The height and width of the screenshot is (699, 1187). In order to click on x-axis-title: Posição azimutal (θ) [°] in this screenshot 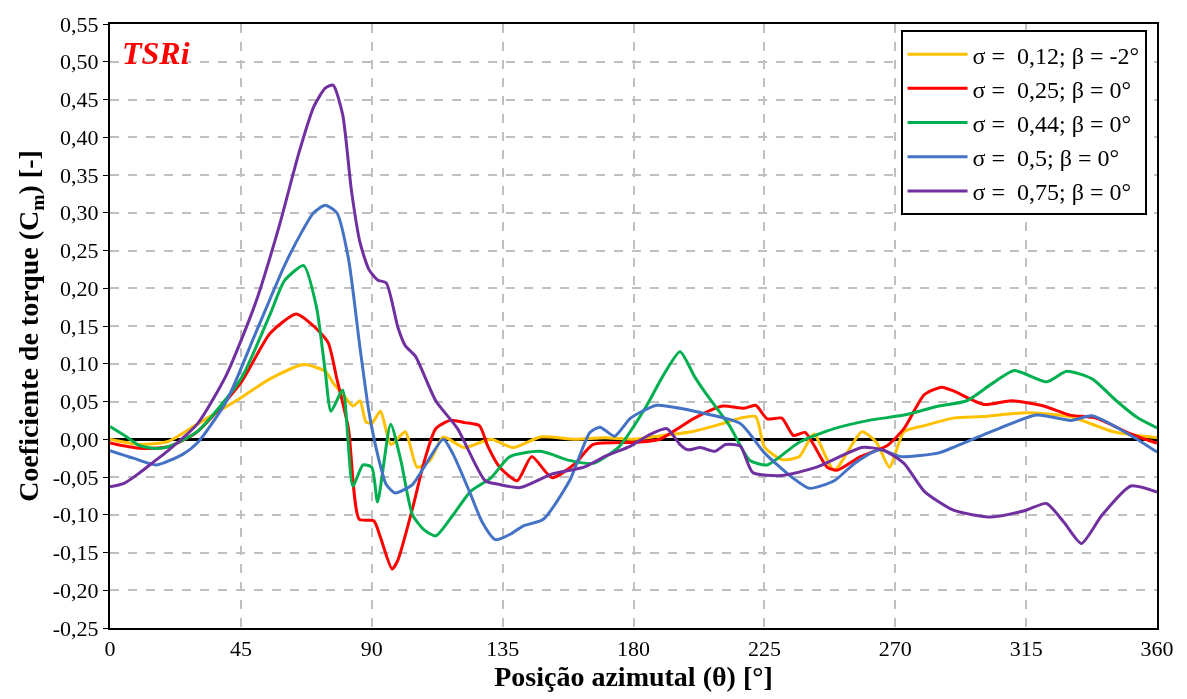, I will do `click(633, 677)`.